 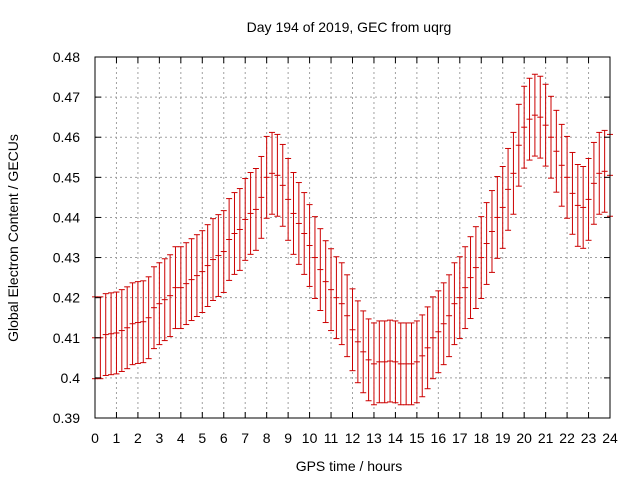 I want to click on x-tick-label: 12, so click(x=353, y=438).